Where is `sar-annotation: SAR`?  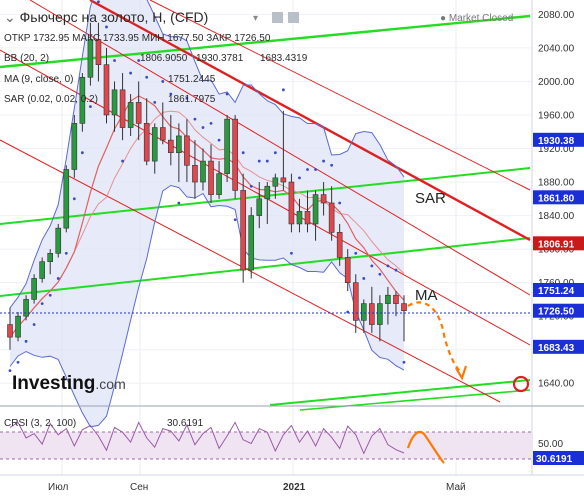
sar-annotation: SAR is located at coordinates (430, 198).